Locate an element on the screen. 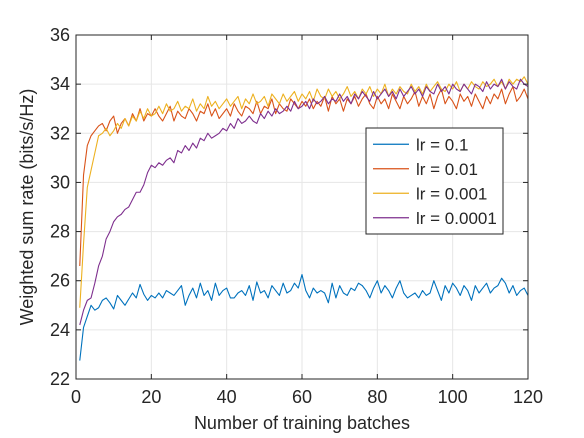 The image size is (584, 438). y-tick-label: 22 is located at coordinates (60, 379).